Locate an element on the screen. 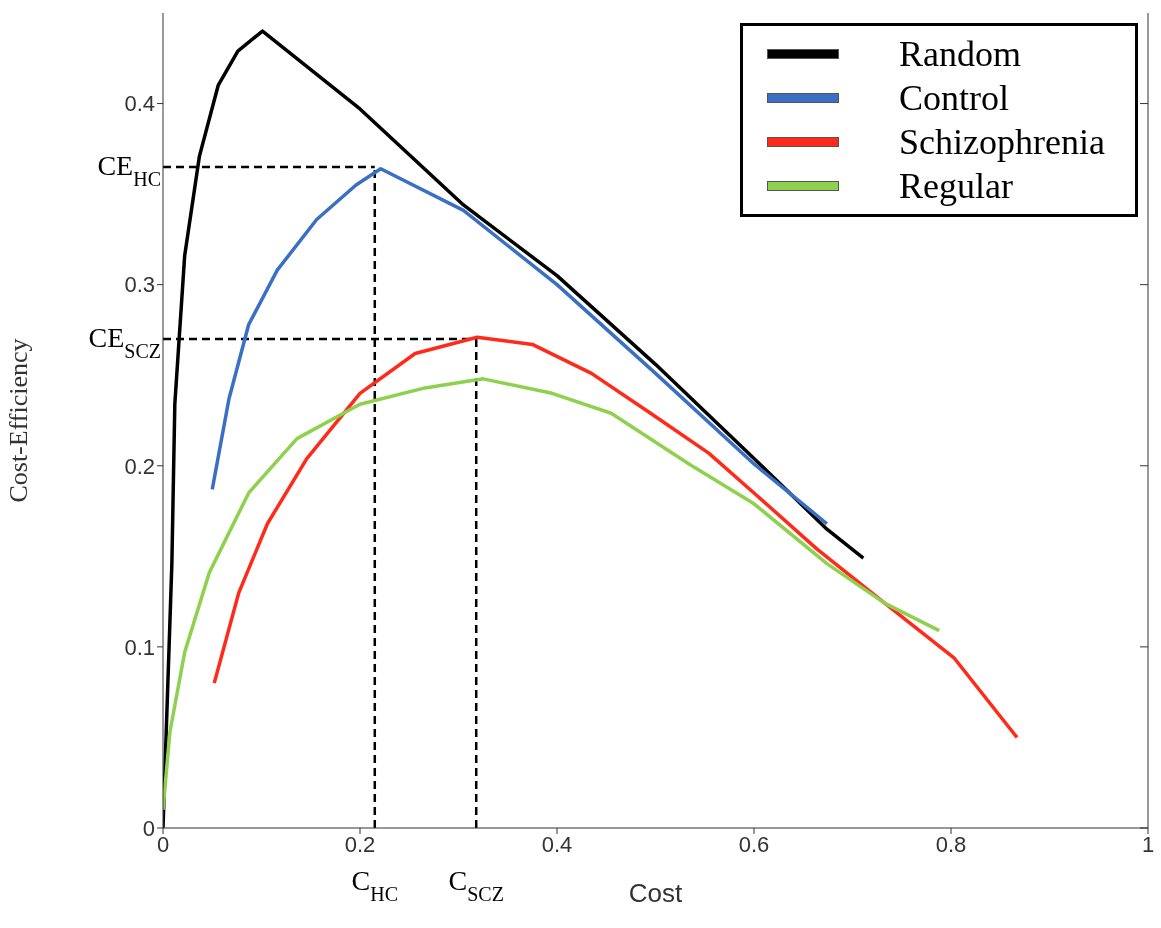 This screenshot has height=928, width=1161. ref-line-label: C$_{SCZ}$ is located at coordinates (476, 885).